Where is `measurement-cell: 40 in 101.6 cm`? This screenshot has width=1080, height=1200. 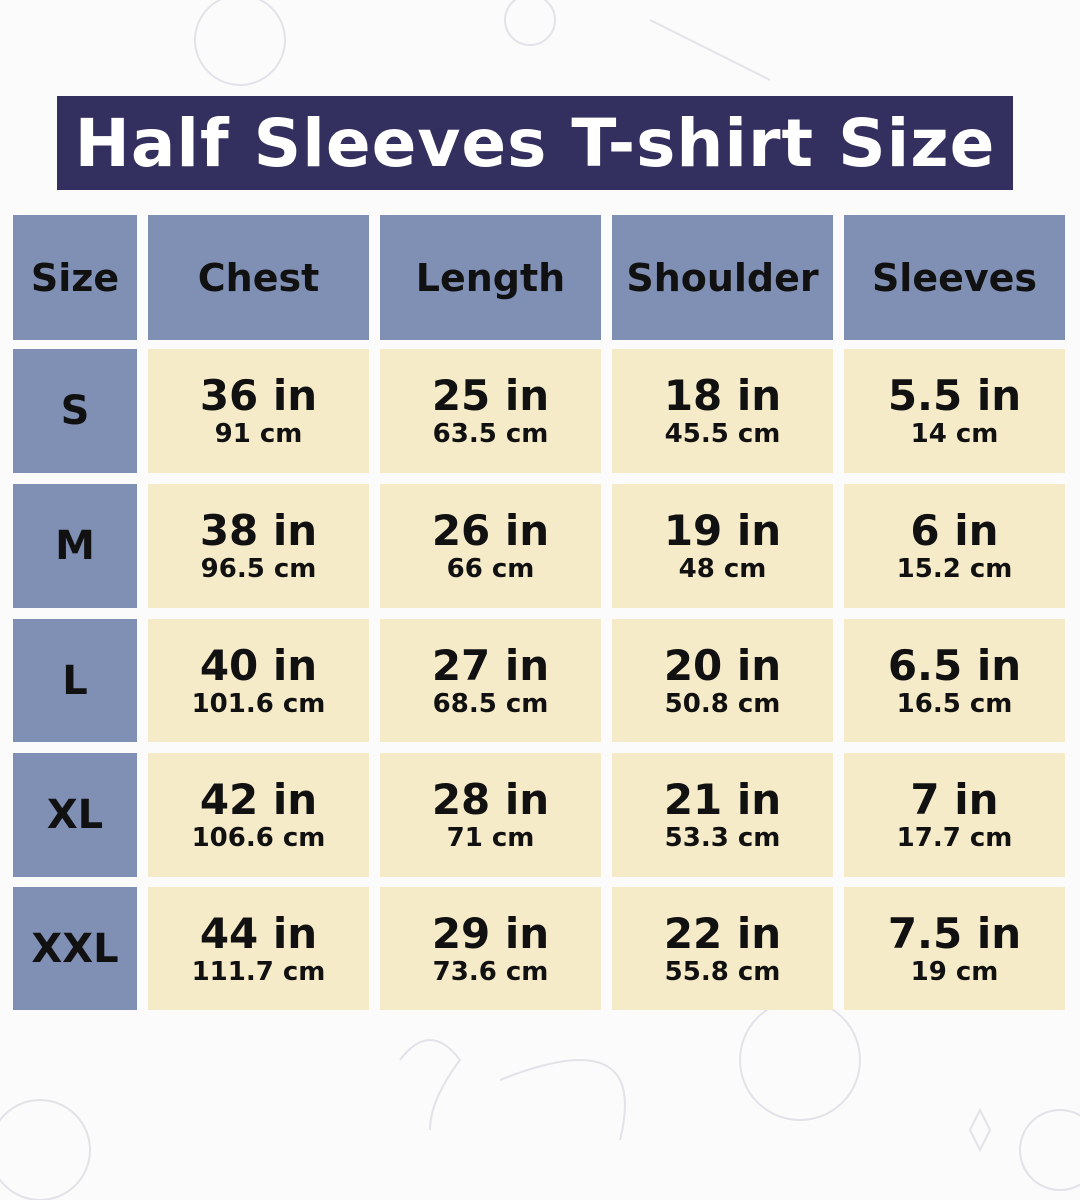
measurement-cell: 40 in 101.6 cm is located at coordinates (258, 680).